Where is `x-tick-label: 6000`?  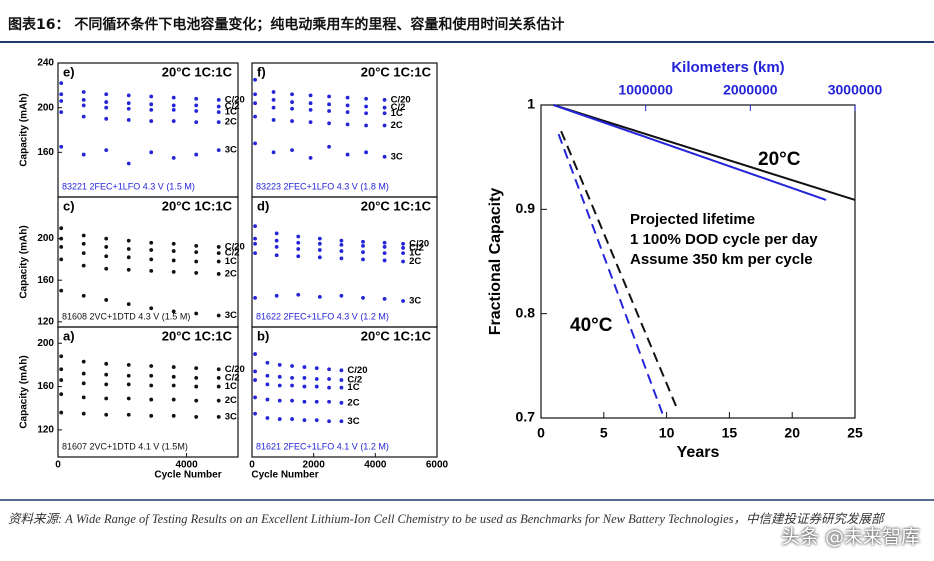 x-tick-label: 6000 is located at coordinates (437, 465).